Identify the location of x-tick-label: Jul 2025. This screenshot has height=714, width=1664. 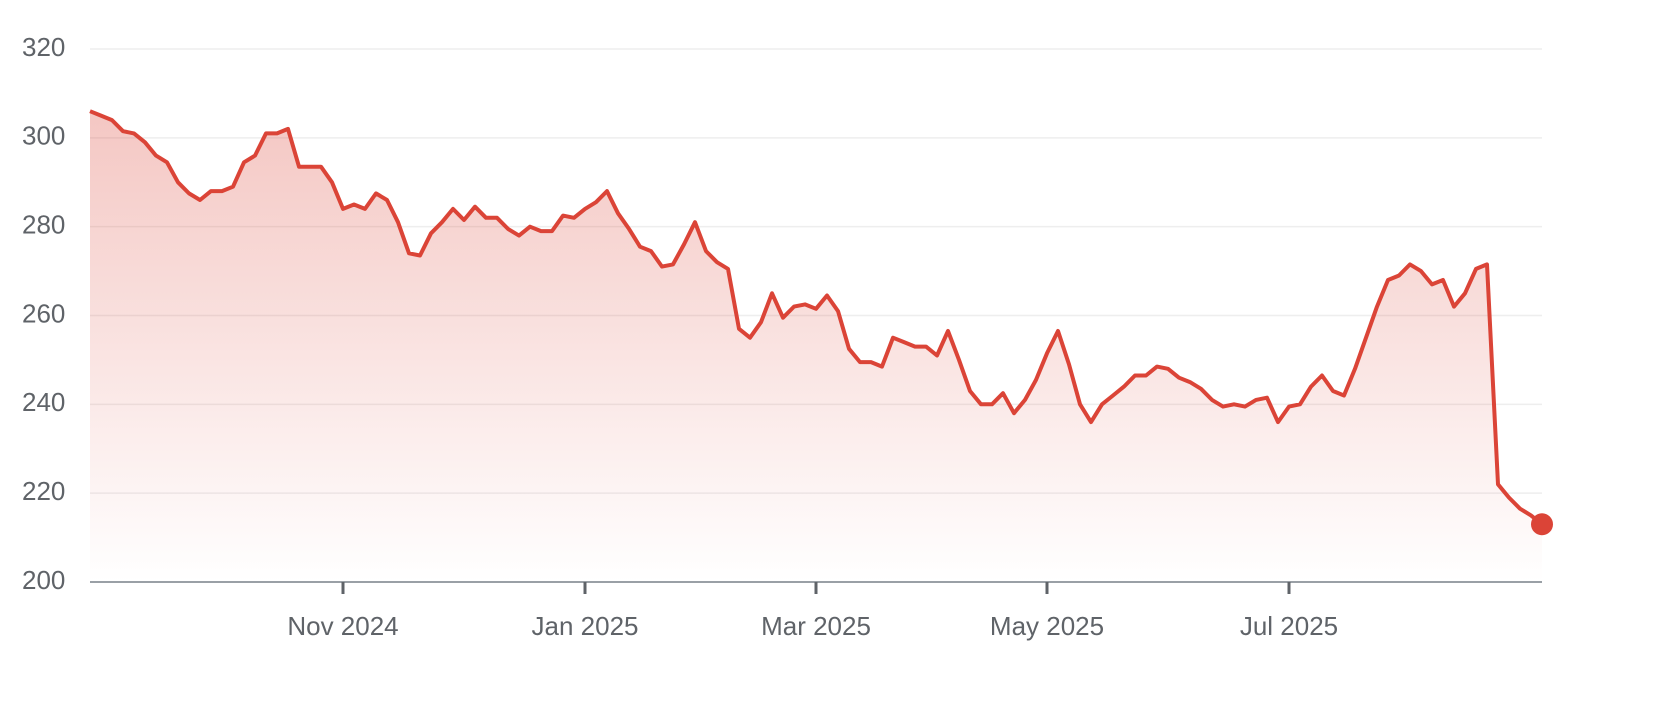
(1289, 626).